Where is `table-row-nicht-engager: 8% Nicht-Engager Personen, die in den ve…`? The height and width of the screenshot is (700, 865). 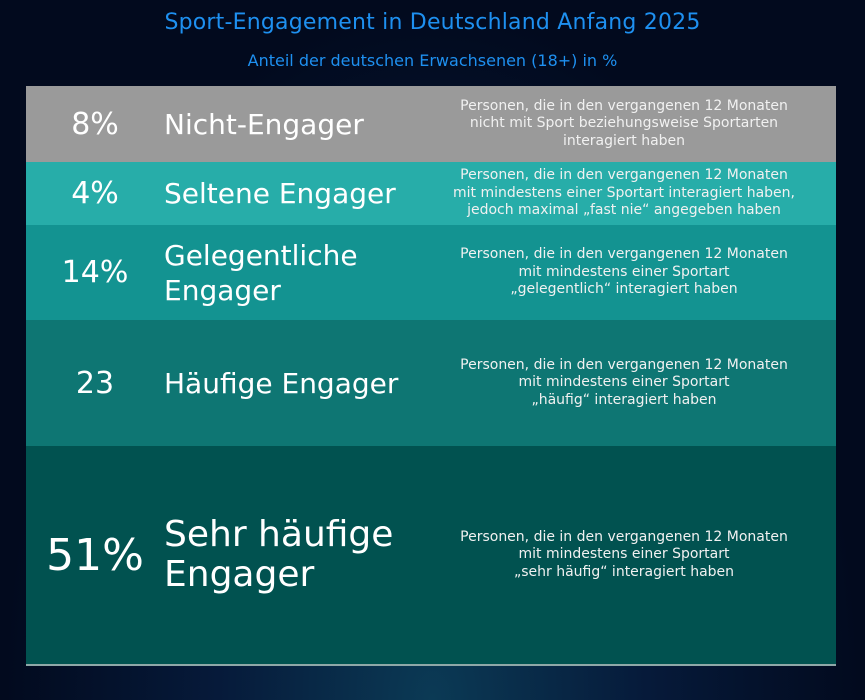
table-row-nicht-engager: 8% Nicht-Engager Personen, die in den ve… is located at coordinates (431, 124).